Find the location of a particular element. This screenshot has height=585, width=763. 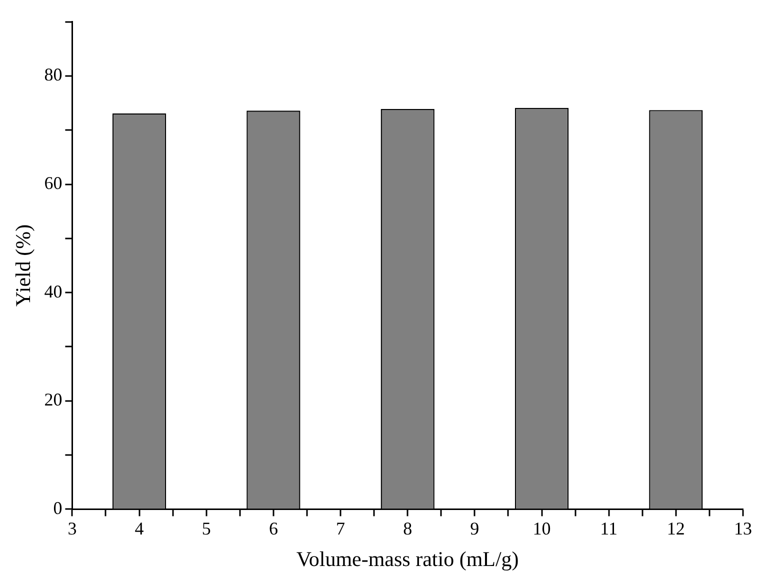

x-tick-label: 5 is located at coordinates (206, 528).